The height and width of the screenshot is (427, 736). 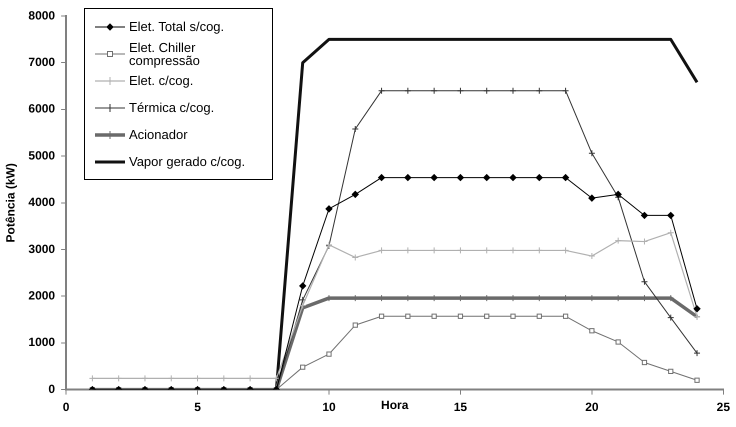 What do you see at coordinates (42, 109) in the screenshot?
I see `y-tick-label: 6000` at bounding box center [42, 109].